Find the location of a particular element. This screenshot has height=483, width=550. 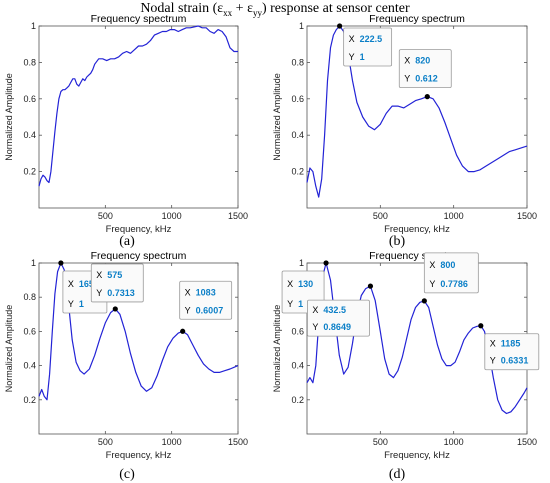

figure-title-sub-xx: xx is located at coordinates (228, 12).